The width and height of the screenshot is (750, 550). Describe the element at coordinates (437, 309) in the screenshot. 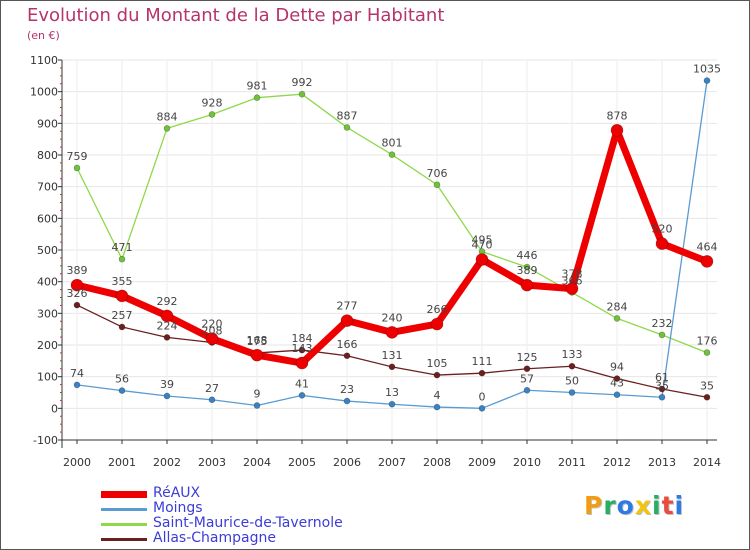

I see `data-label: 266` at that location.